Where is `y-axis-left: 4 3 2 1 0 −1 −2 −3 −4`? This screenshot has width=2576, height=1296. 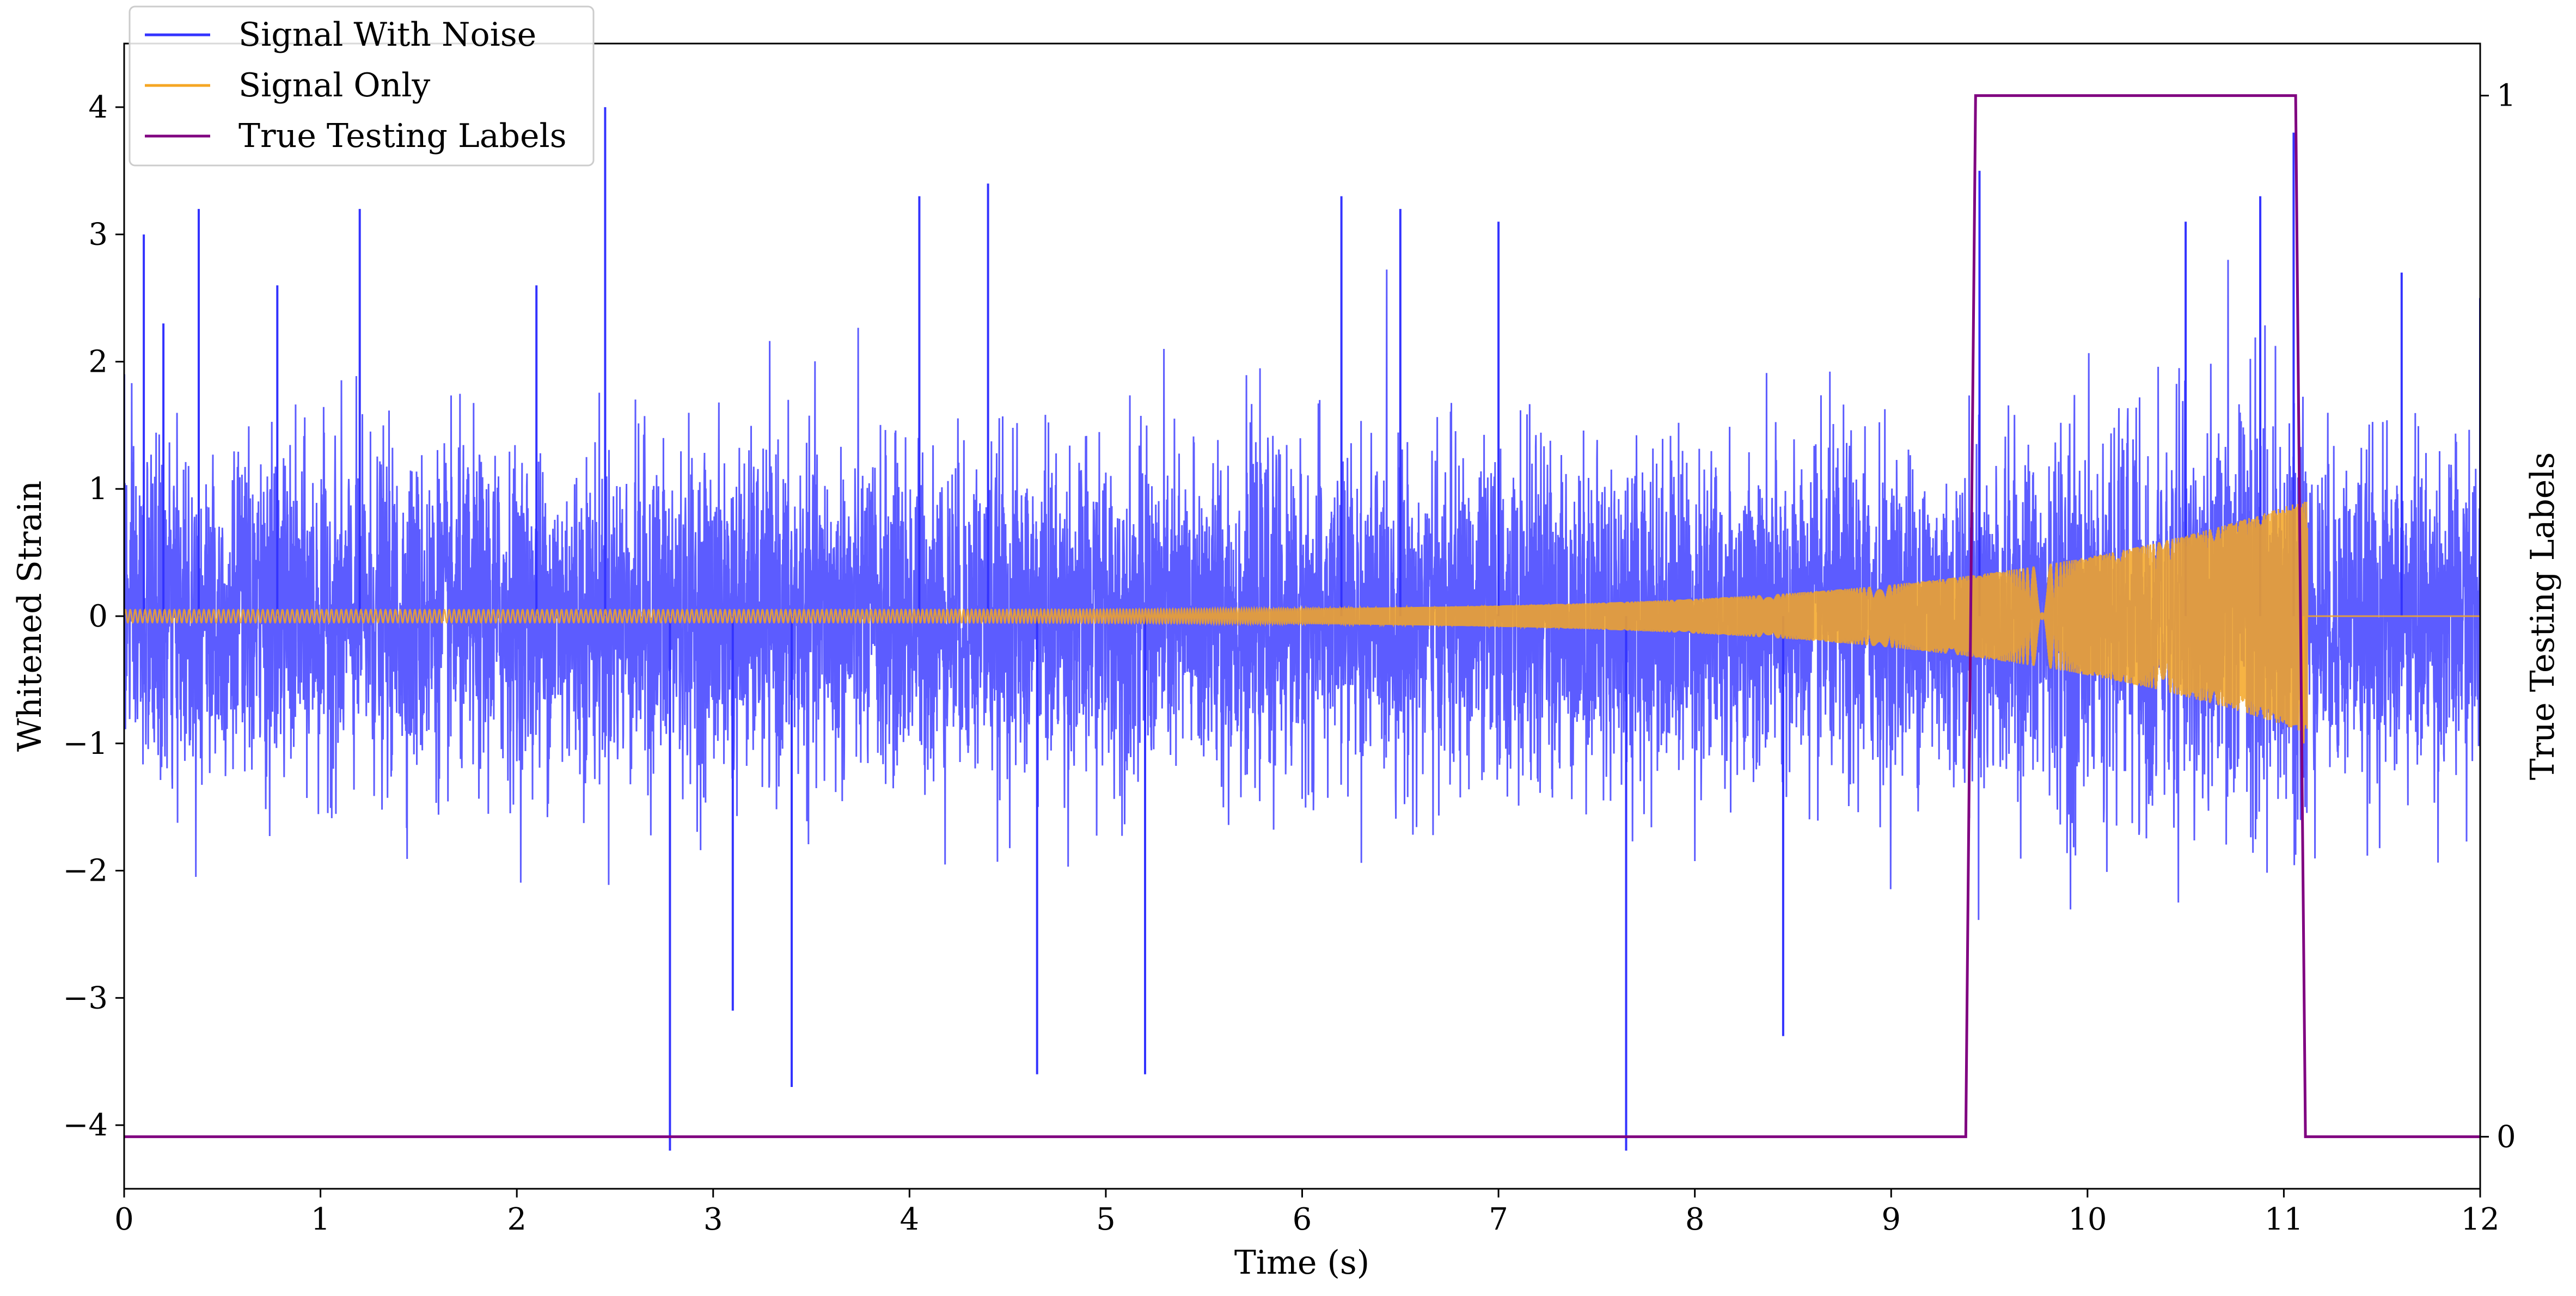 y-axis-left: 4 3 2 1 0 −1 −2 −3 −4 is located at coordinates (93, 617).